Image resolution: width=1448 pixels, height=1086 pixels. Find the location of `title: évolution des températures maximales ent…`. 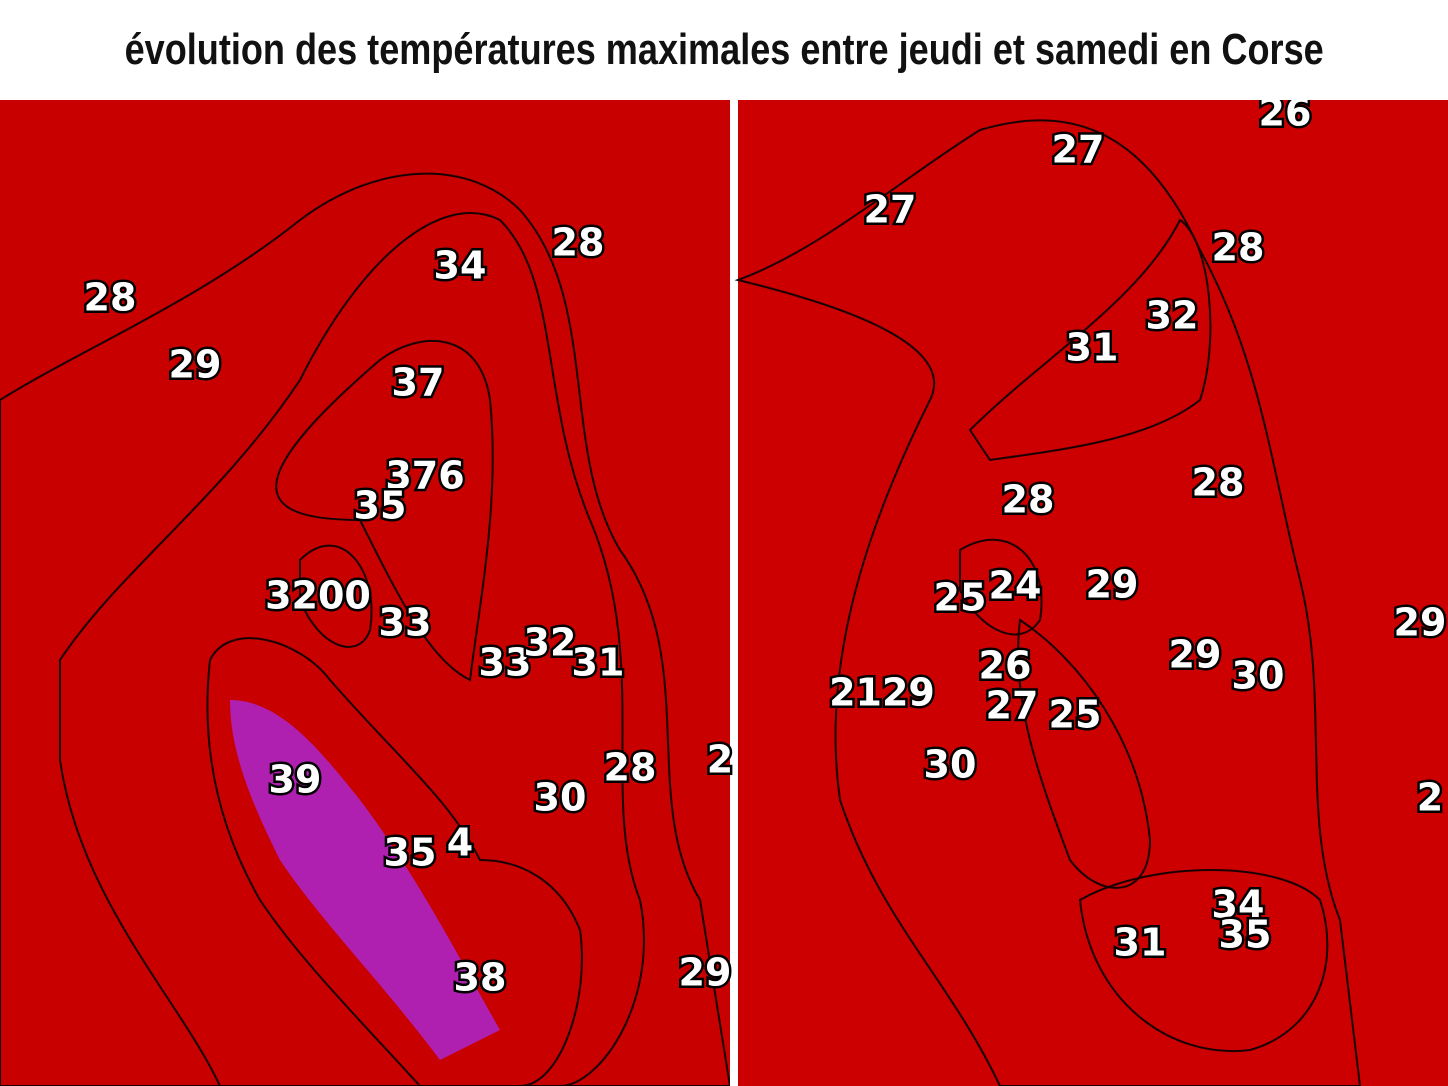

title: évolution des températures maximales ent… is located at coordinates (724, 49).